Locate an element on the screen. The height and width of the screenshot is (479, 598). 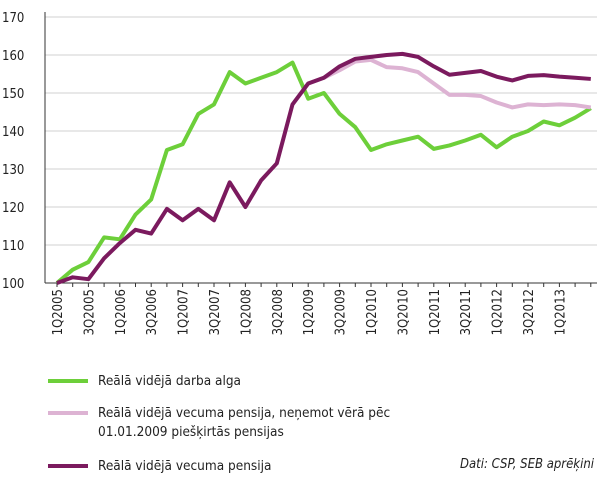
x-tick-label: 1Q2005 is located at coordinates (58, 312).